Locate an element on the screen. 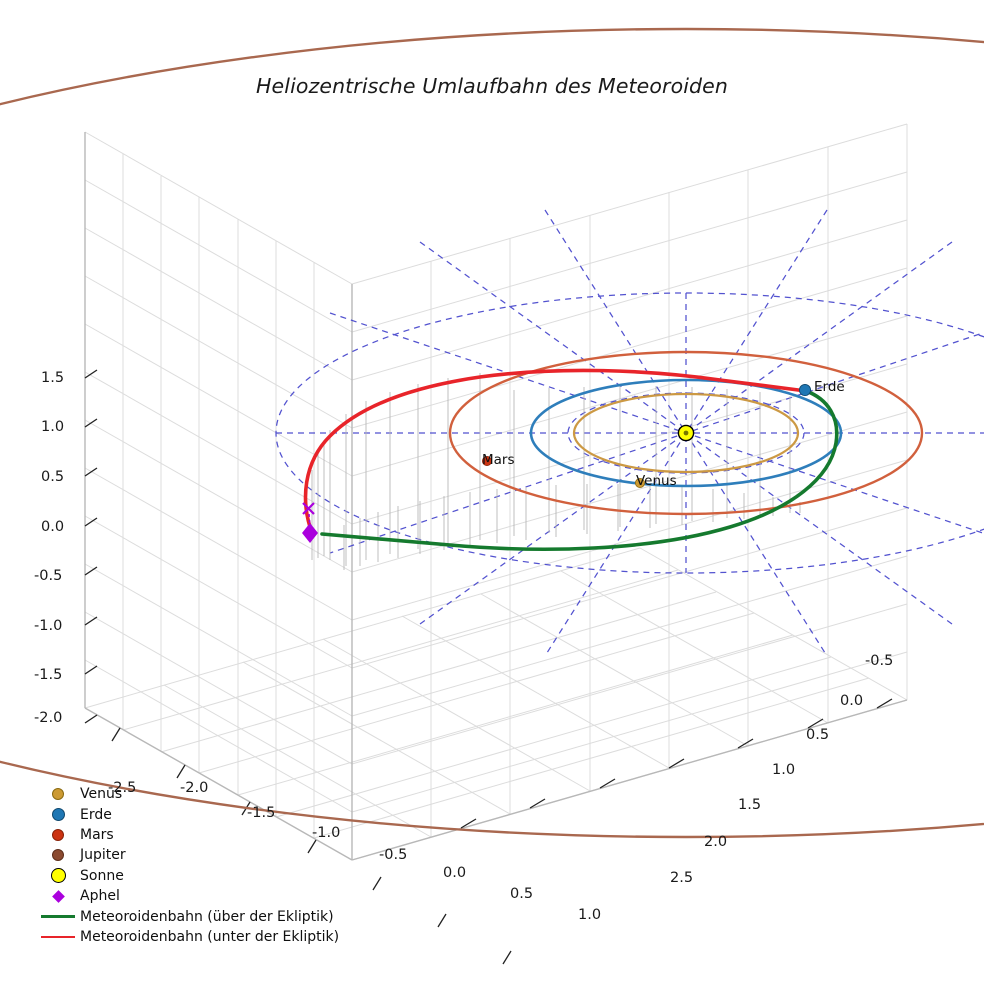 The height and width of the screenshot is (984, 984). z-tick-0: 1.5 is located at coordinates (53, 378).